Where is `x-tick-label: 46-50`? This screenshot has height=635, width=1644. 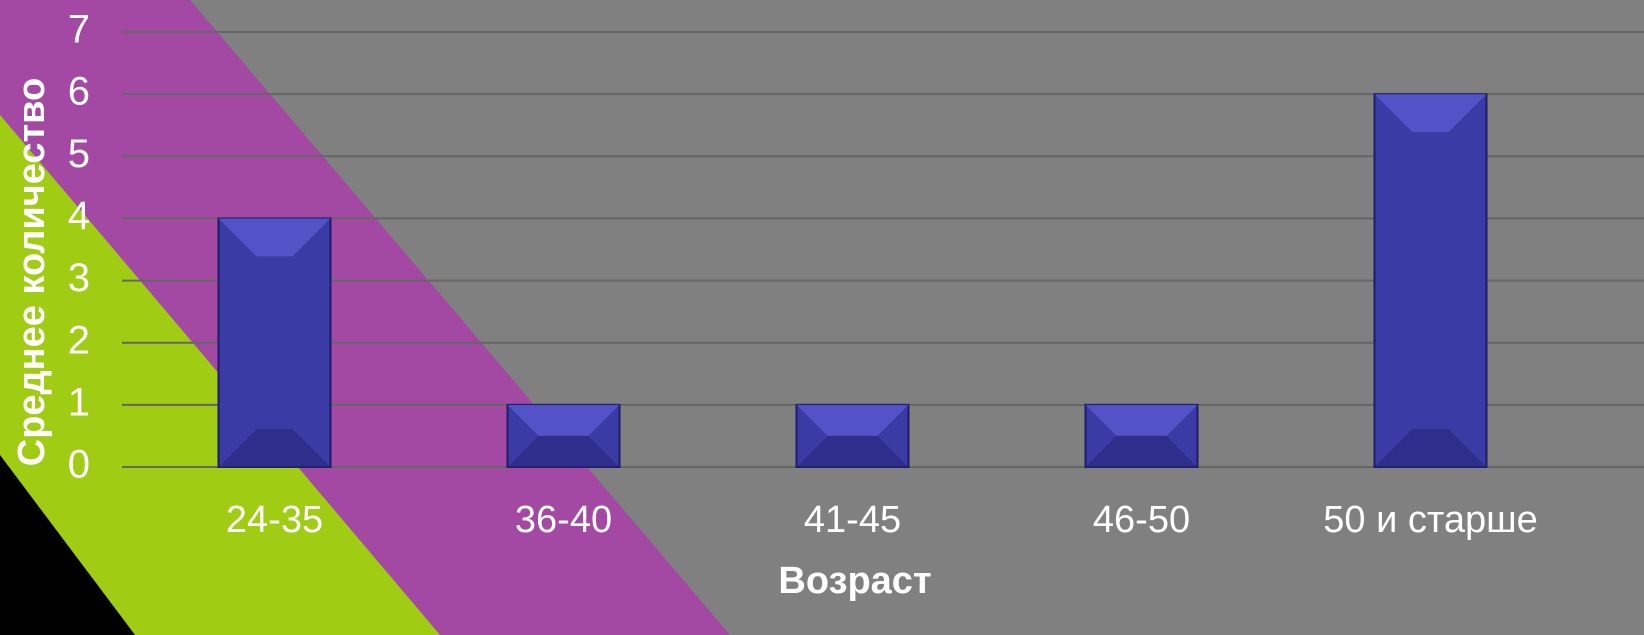
x-tick-label: 46-50 is located at coordinates (1141, 520).